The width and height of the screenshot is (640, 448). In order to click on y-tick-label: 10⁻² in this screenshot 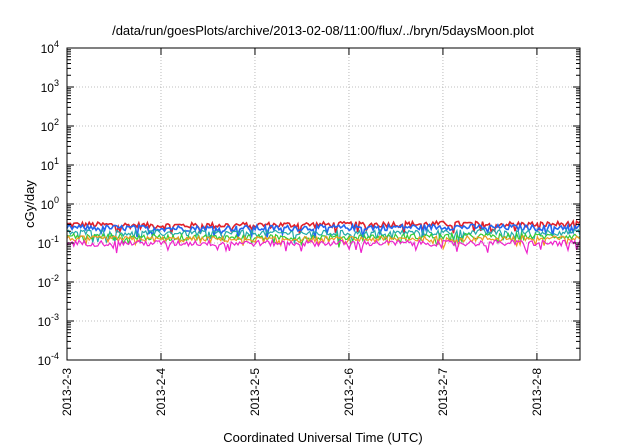, I will do `click(48, 281)`.